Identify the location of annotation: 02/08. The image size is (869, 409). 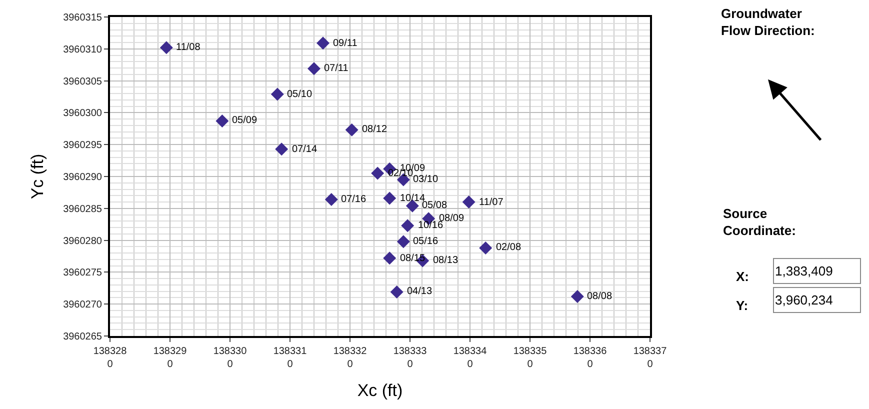
(509, 247).